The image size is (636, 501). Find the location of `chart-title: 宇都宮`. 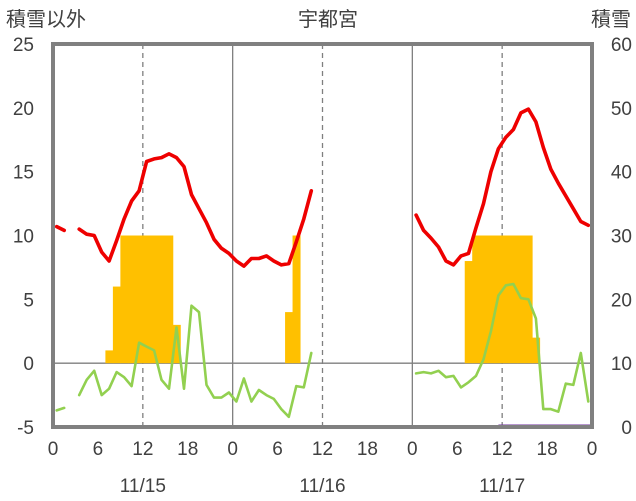

chart-title: 宇都宮 is located at coordinates (328, 19).